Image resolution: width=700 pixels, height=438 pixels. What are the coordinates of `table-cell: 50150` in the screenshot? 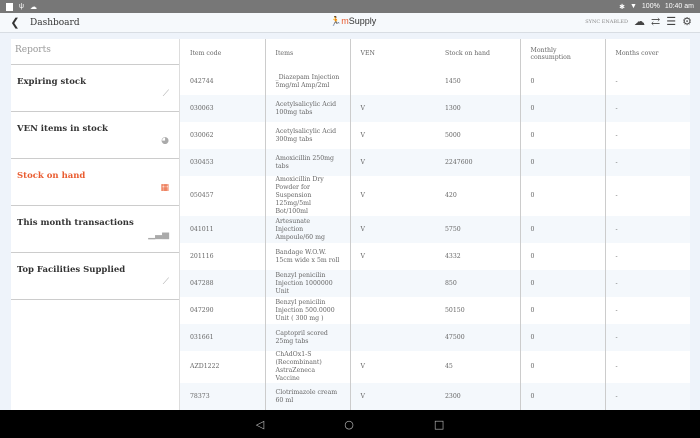 It's located at (455, 310).